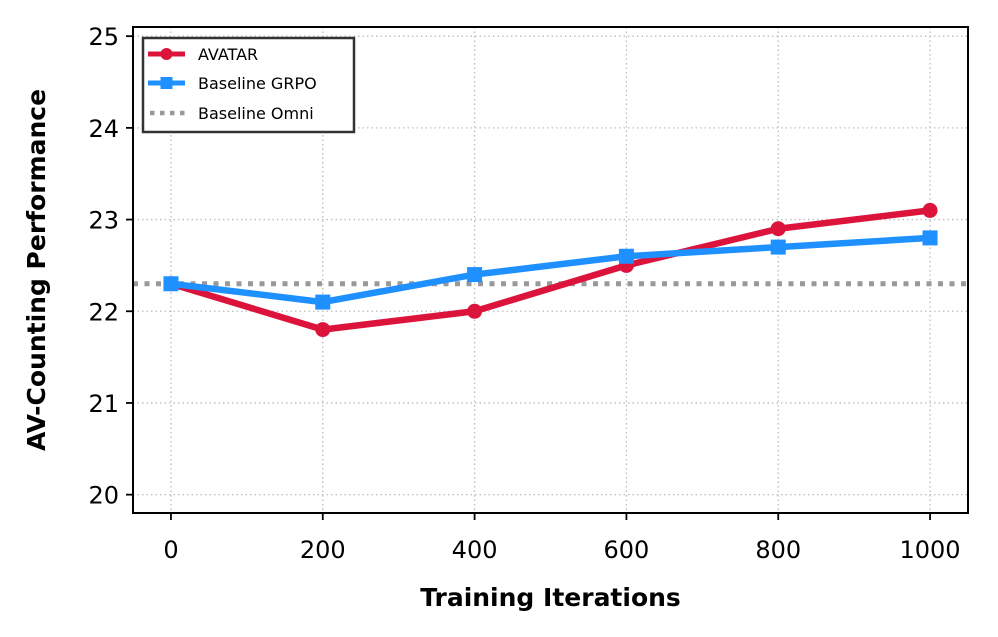 The image size is (998, 637). Describe the element at coordinates (256, 113) in the screenshot. I see `legend-label-baseline-omni: Baseline Omni` at that location.